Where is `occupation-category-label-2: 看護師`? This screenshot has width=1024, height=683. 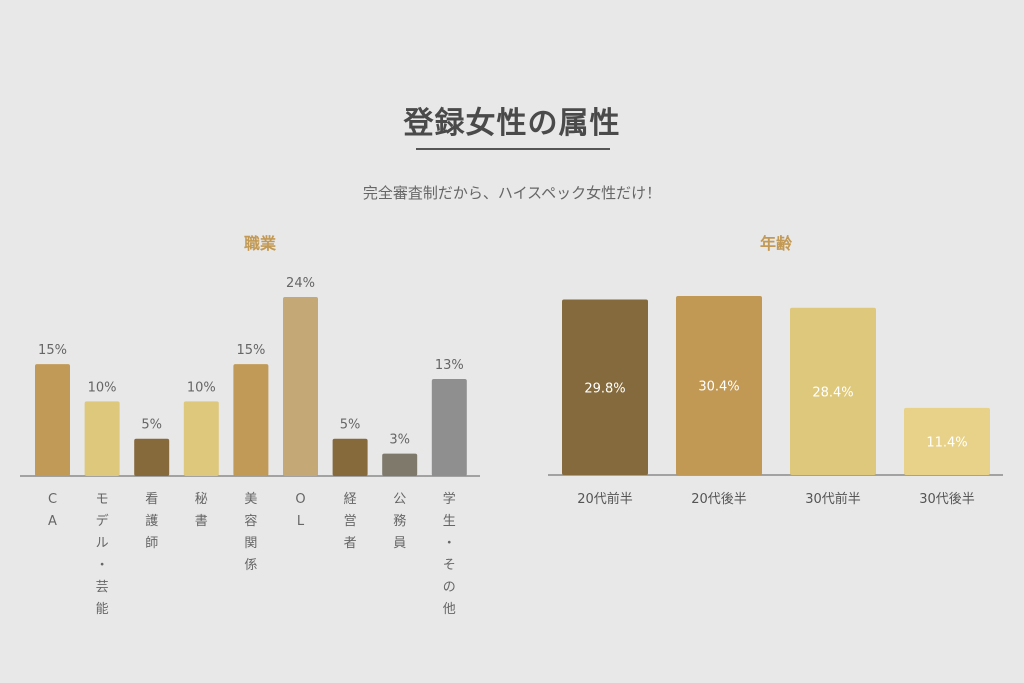 occupation-category-label-2: 看護師 is located at coordinates (151, 521).